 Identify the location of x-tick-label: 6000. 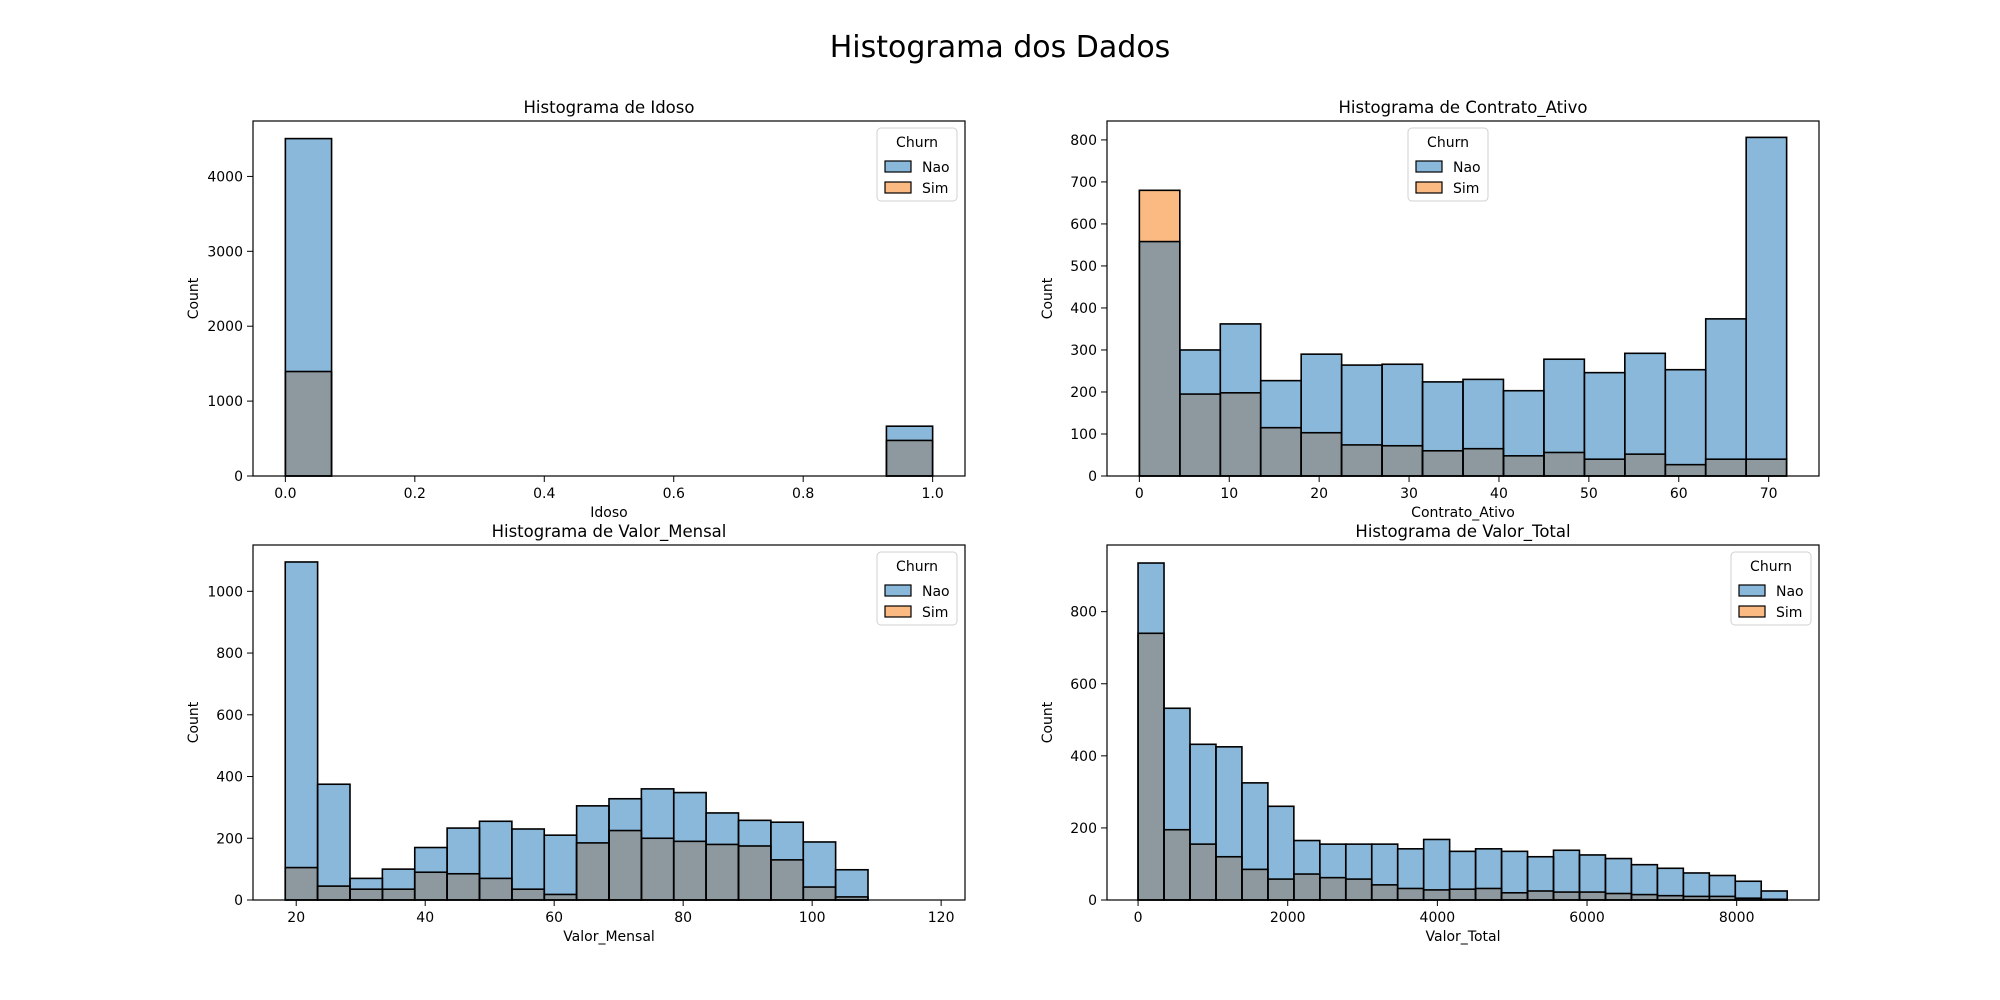
(1587, 918).